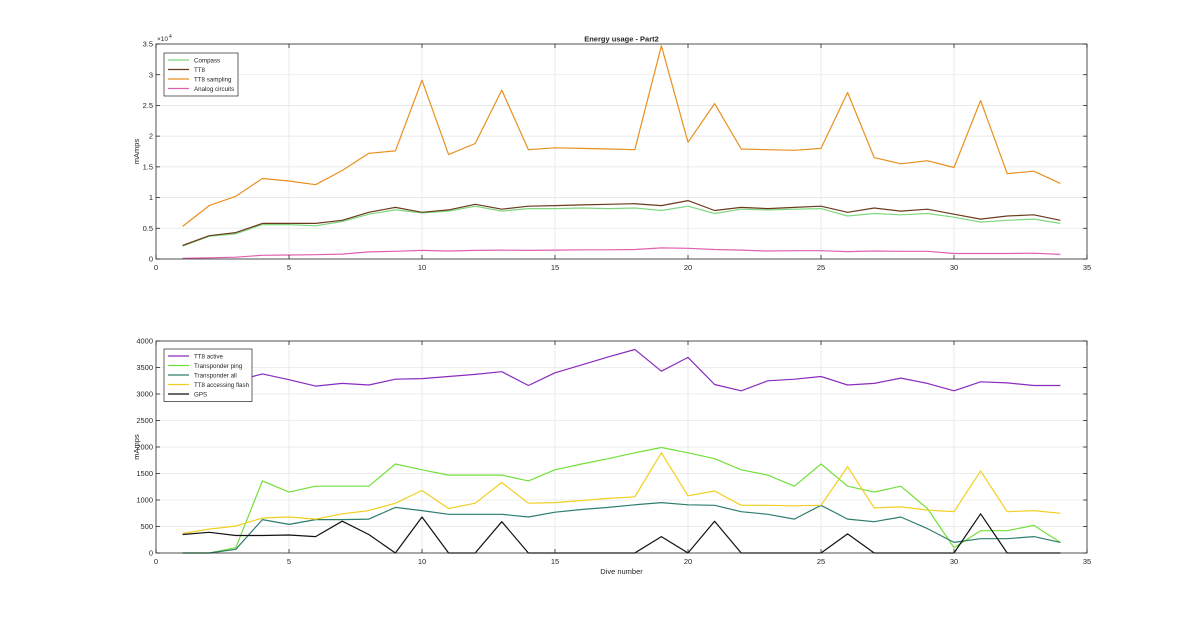 This screenshot has height=622, width=1200. I want to click on y-tick-label: 1.5, so click(148, 166).